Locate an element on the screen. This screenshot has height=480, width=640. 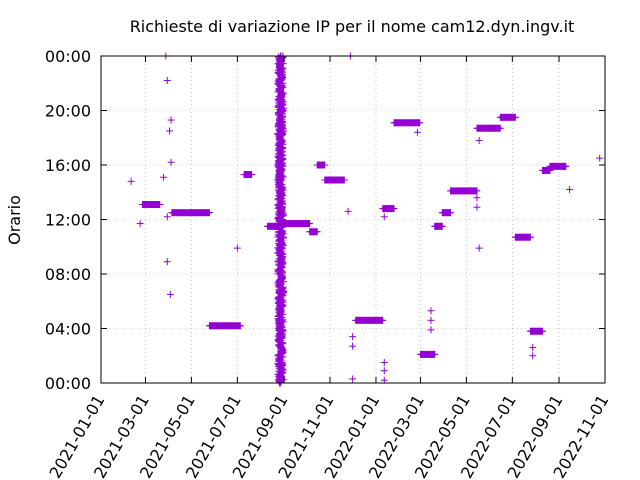
y-tick-label: 12:00 is located at coordinates (68, 220).